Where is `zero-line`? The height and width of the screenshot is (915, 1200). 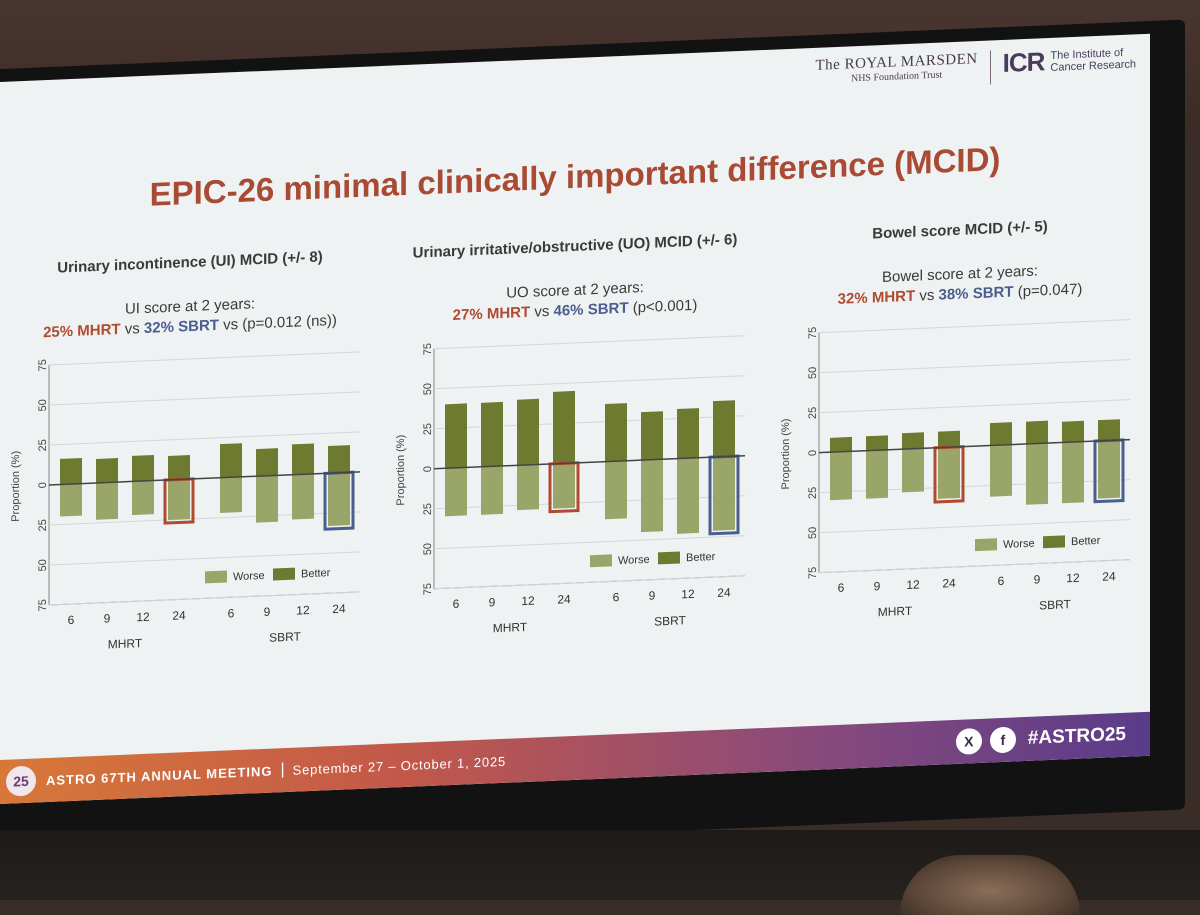 zero-line is located at coordinates (204, 478).